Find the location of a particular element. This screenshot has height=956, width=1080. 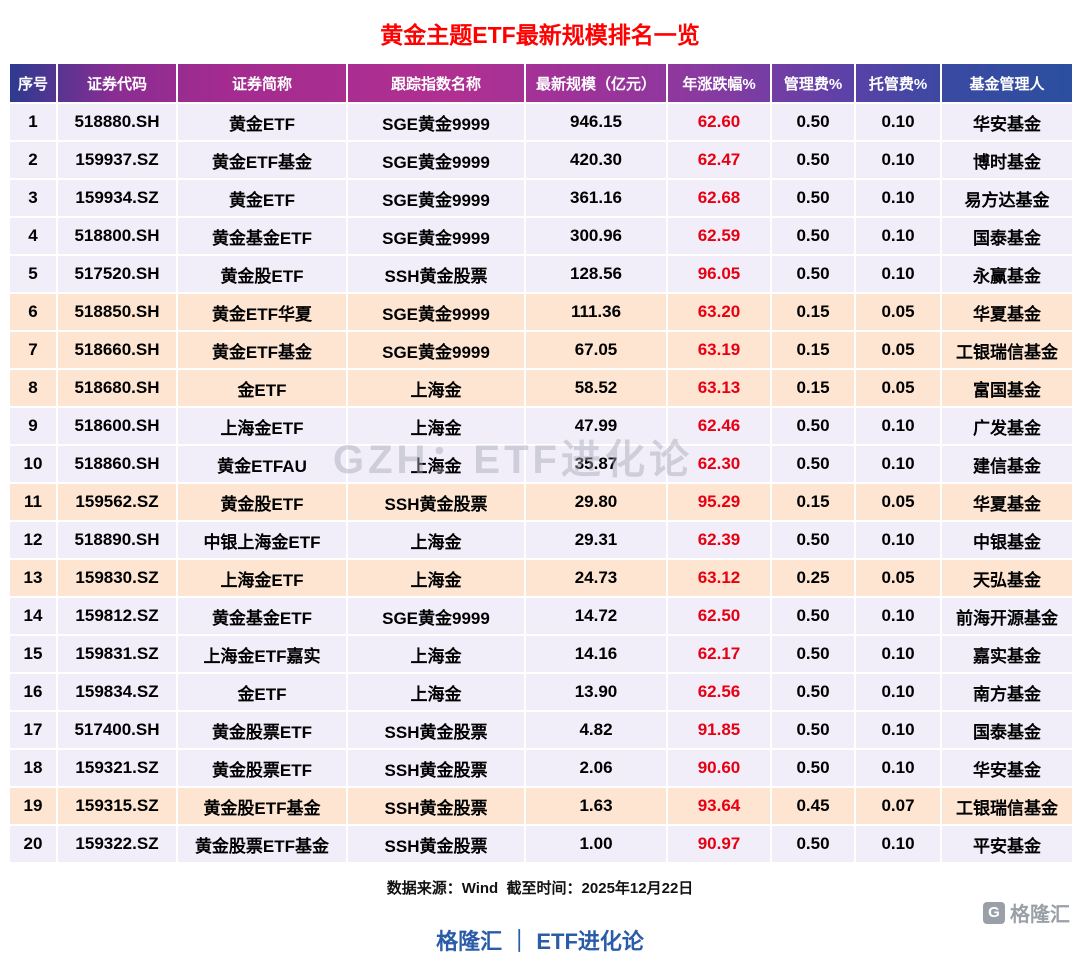

cell-code: 518860.SH is located at coordinates (117, 464).